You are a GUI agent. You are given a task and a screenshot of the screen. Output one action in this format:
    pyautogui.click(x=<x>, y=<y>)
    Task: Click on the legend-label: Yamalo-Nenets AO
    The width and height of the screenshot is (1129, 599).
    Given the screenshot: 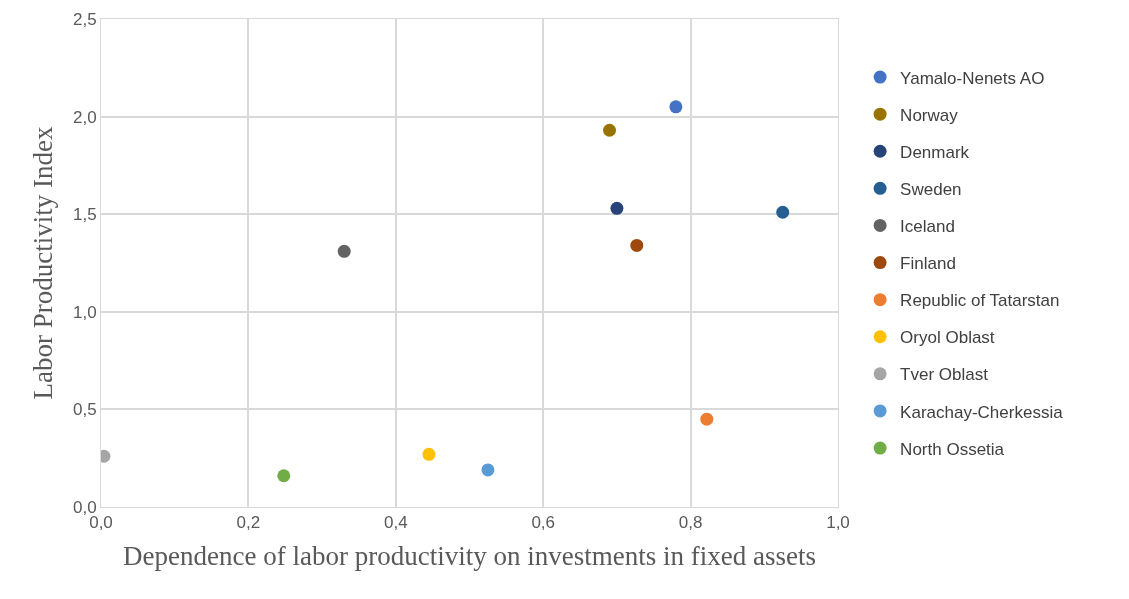 What is the action you would take?
    pyautogui.click(x=972, y=78)
    